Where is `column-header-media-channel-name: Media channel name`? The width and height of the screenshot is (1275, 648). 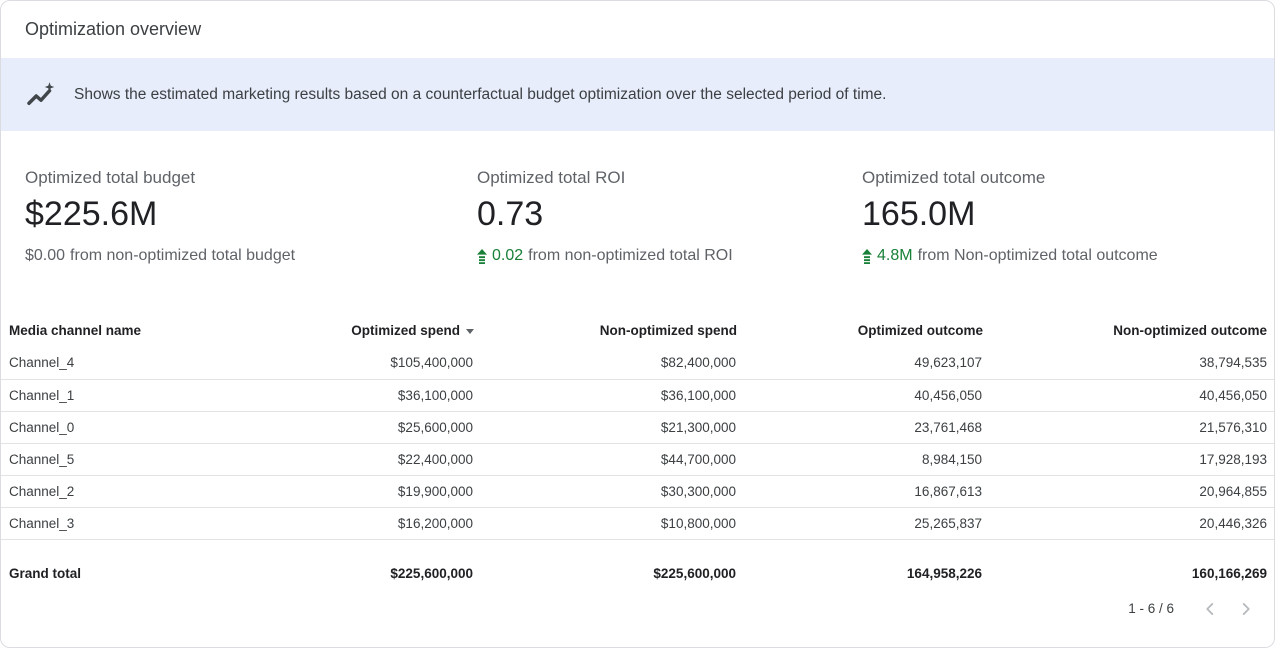
column-header-media-channel-name: Media channel name is located at coordinates (75, 330).